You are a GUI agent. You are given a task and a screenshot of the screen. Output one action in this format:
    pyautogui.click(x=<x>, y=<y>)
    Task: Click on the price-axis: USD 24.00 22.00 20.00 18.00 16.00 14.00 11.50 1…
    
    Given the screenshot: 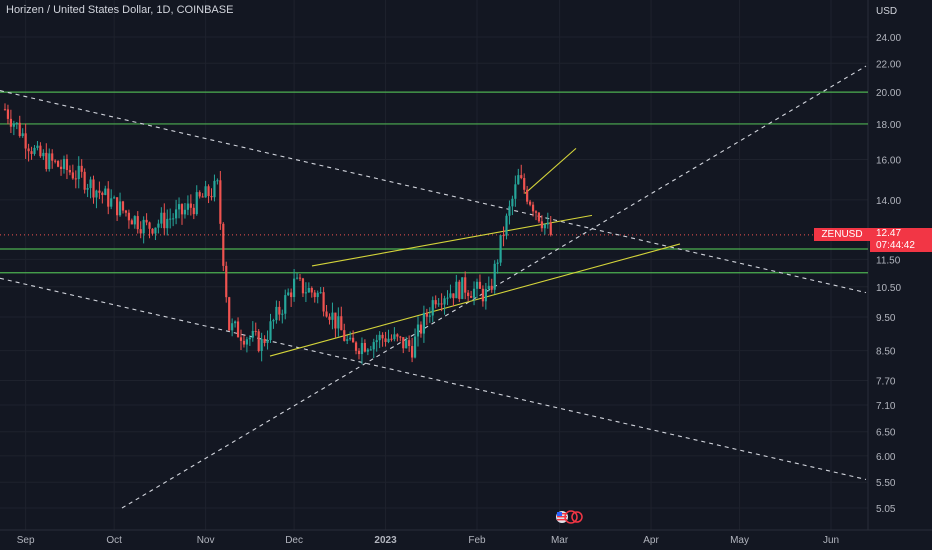 What is the action you would take?
    pyautogui.click(x=888, y=260)
    